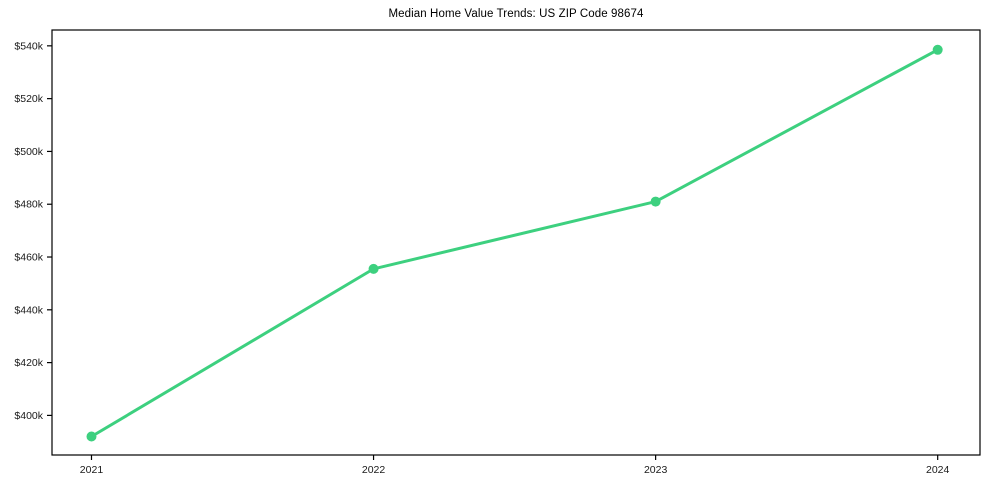 The height and width of the screenshot is (490, 990). What do you see at coordinates (28, 46) in the screenshot?
I see `y-tick-label: $540k` at bounding box center [28, 46].